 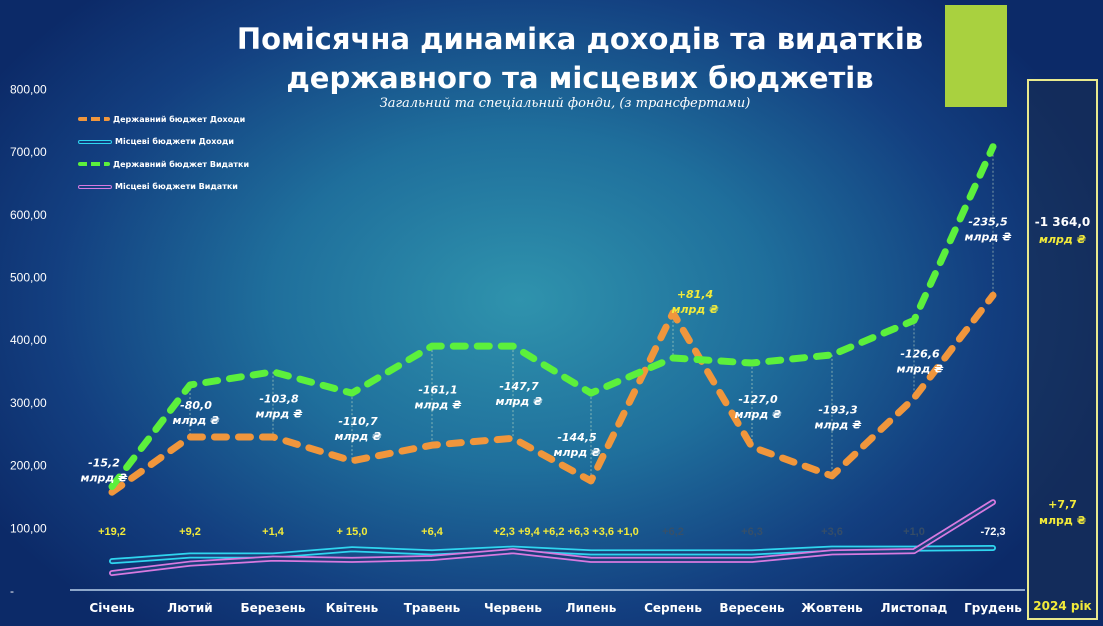 What do you see at coordinates (28, 278) in the screenshot?
I see `y-tick-label: 500,00` at bounding box center [28, 278].